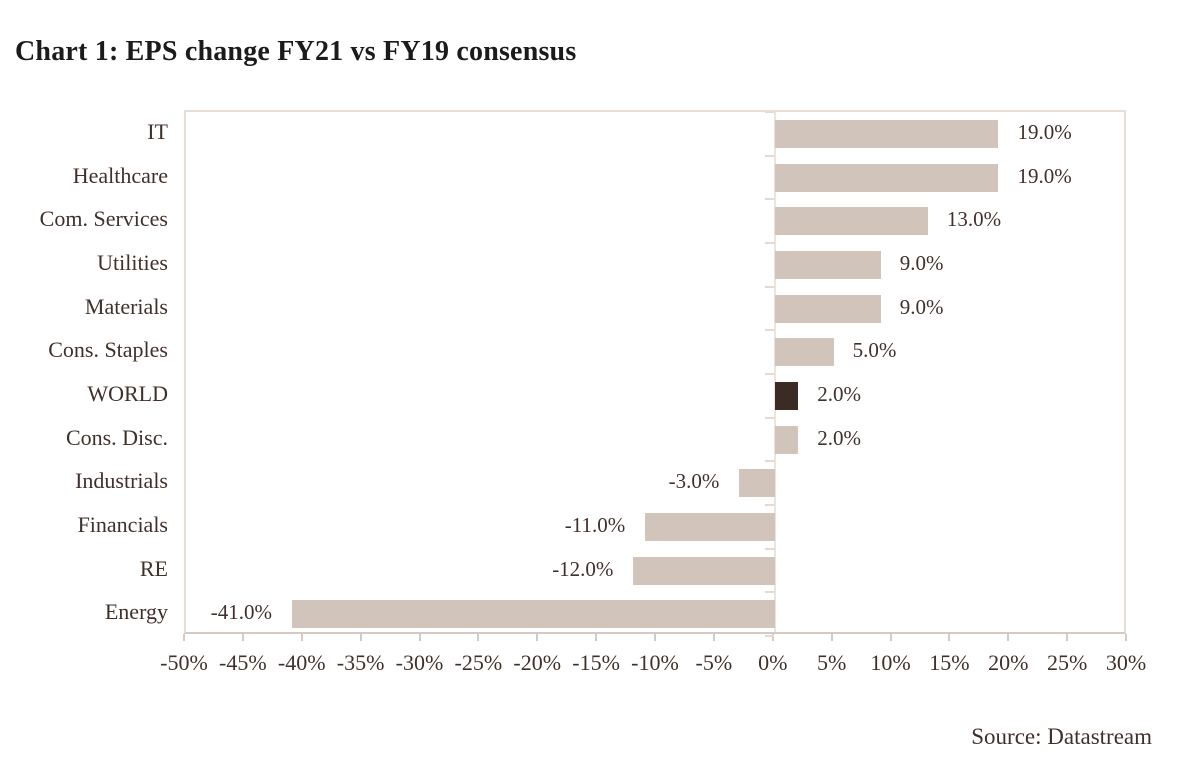 The height and width of the screenshot is (778, 1204). Describe the element at coordinates (886, 133) in the screenshot. I see `bar-it` at that location.